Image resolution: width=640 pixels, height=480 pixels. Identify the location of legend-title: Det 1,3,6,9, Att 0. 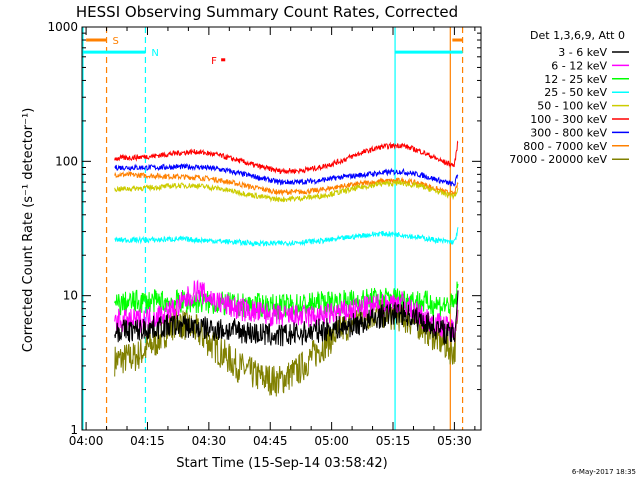
(577, 35).